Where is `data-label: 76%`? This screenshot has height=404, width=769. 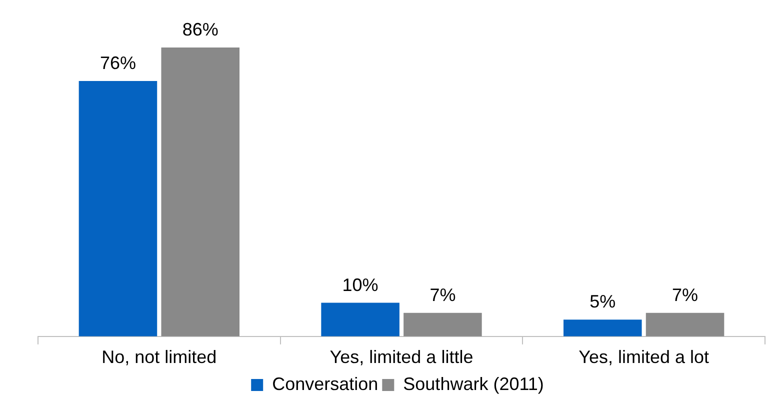
data-label: 76% is located at coordinates (118, 63).